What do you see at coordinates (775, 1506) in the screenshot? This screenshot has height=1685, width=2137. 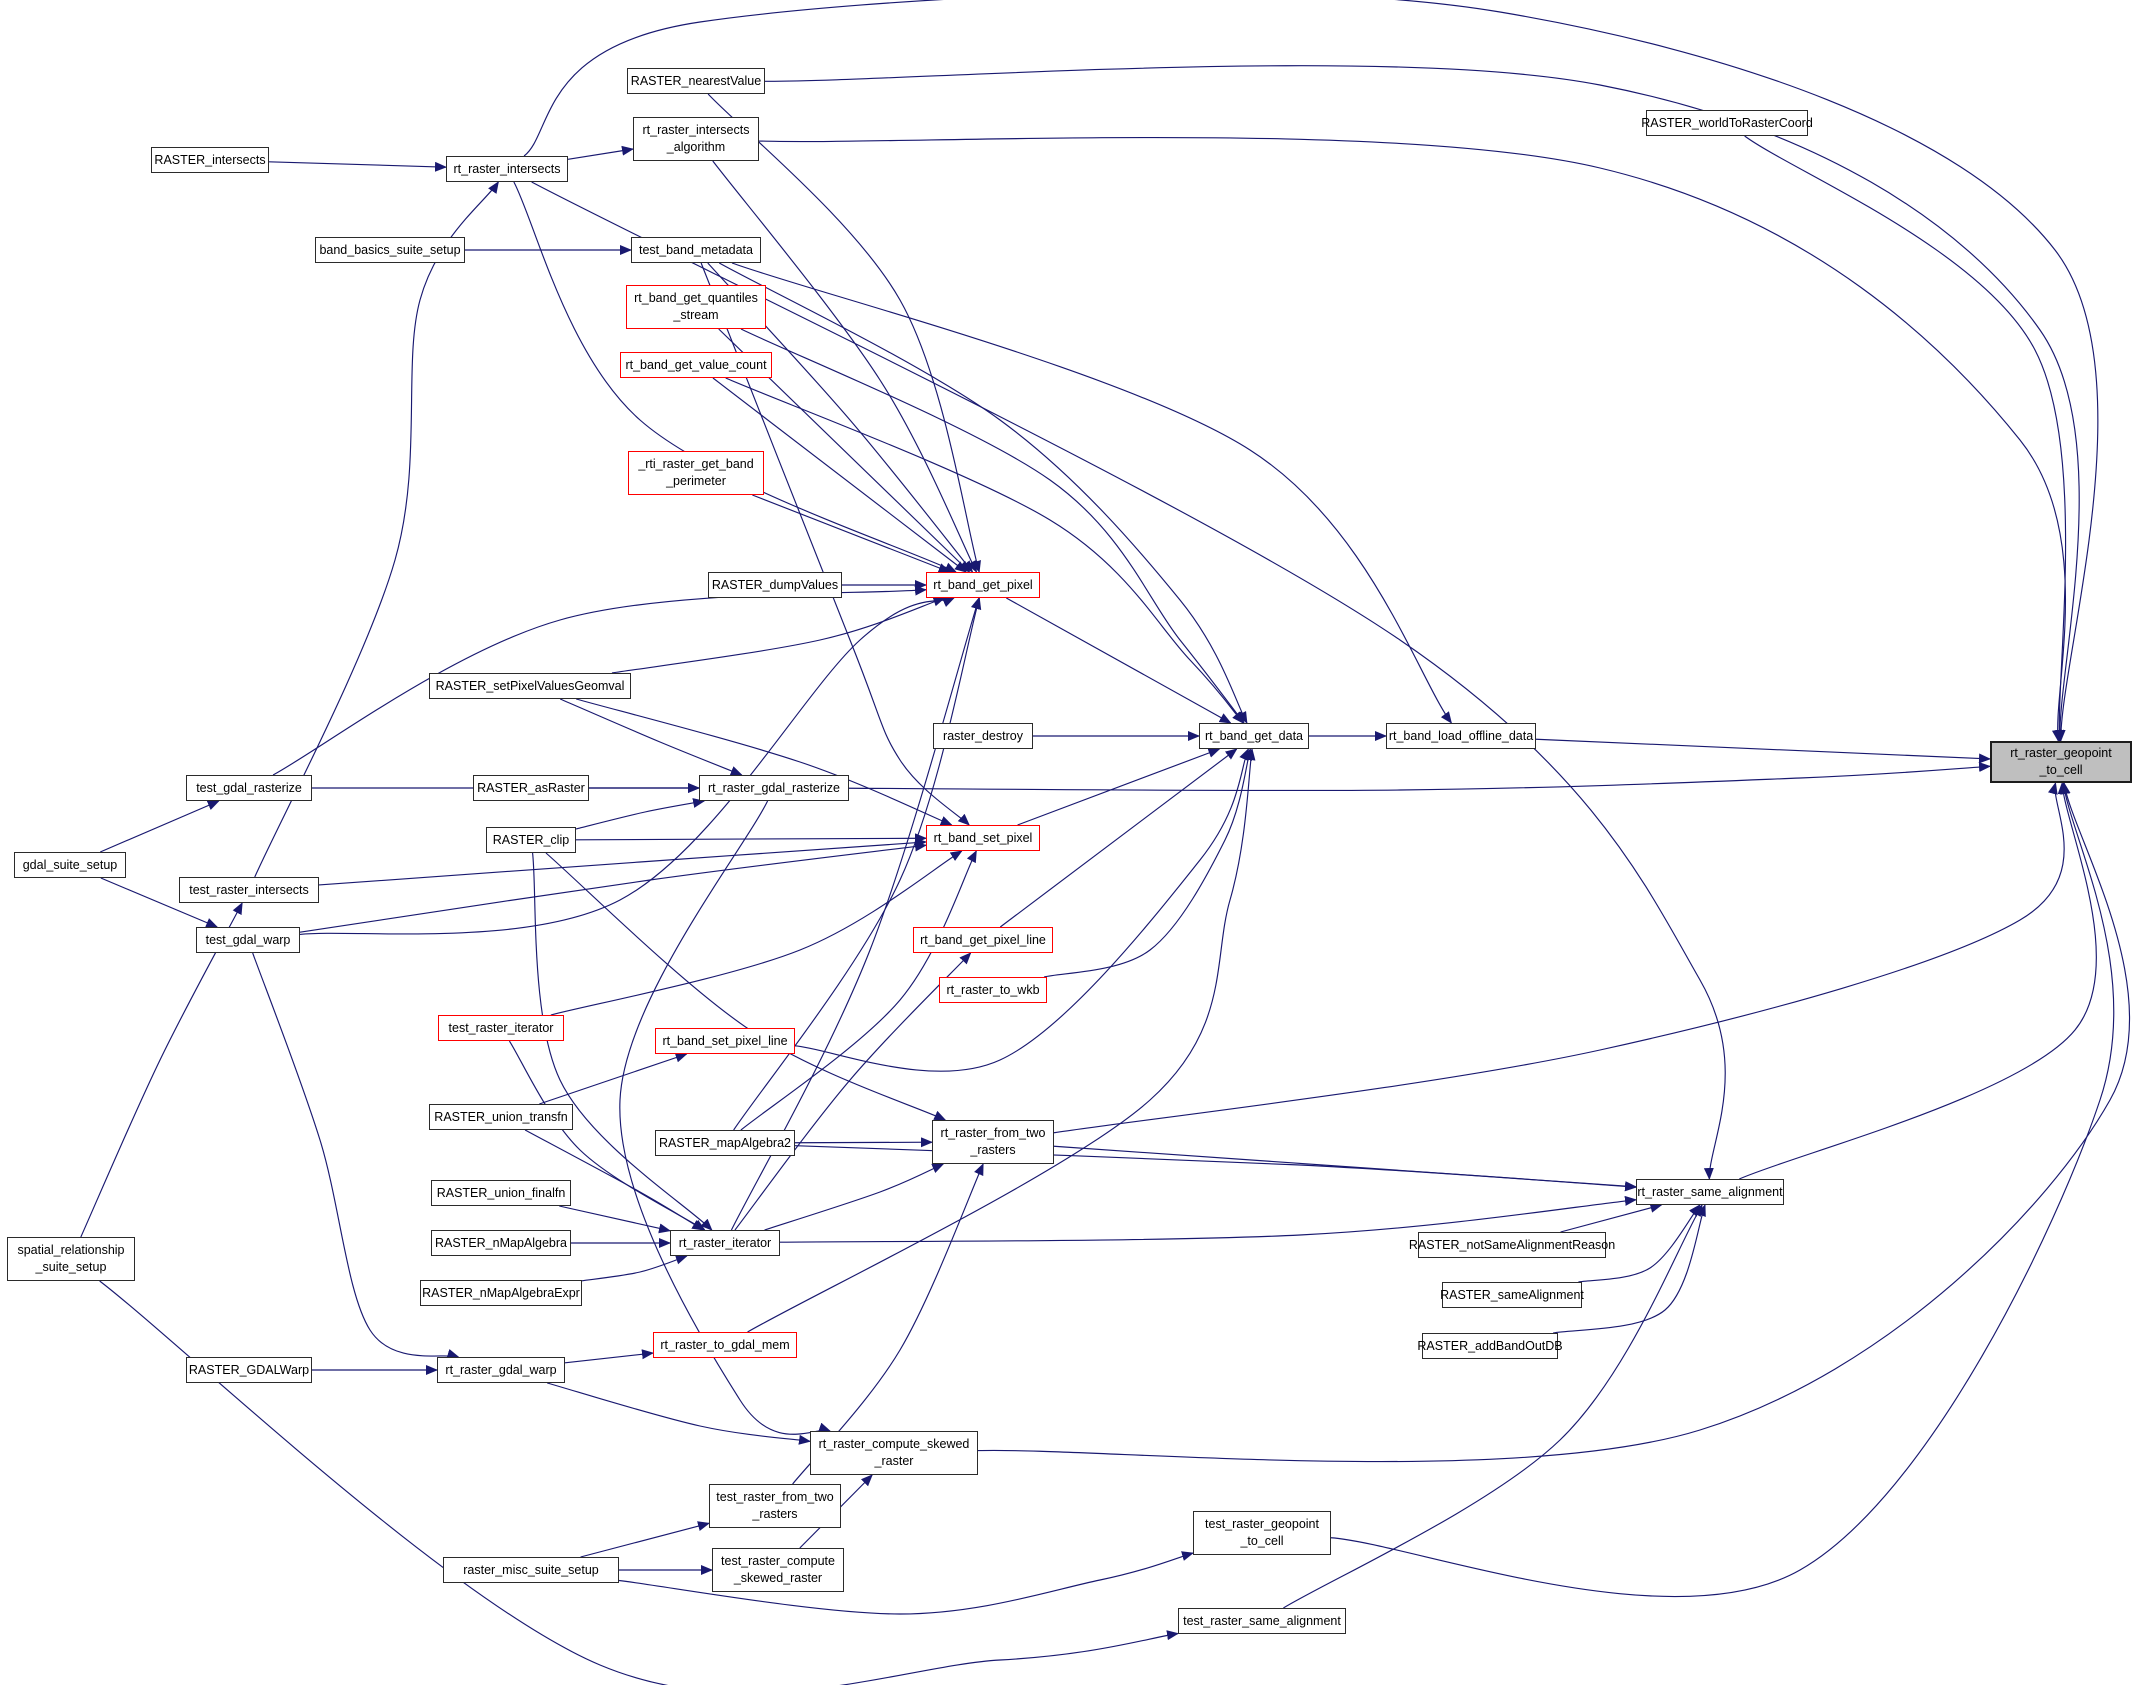 I see `node-test-raster-from-two-rasters: test_raster_from_two _rasters` at bounding box center [775, 1506].